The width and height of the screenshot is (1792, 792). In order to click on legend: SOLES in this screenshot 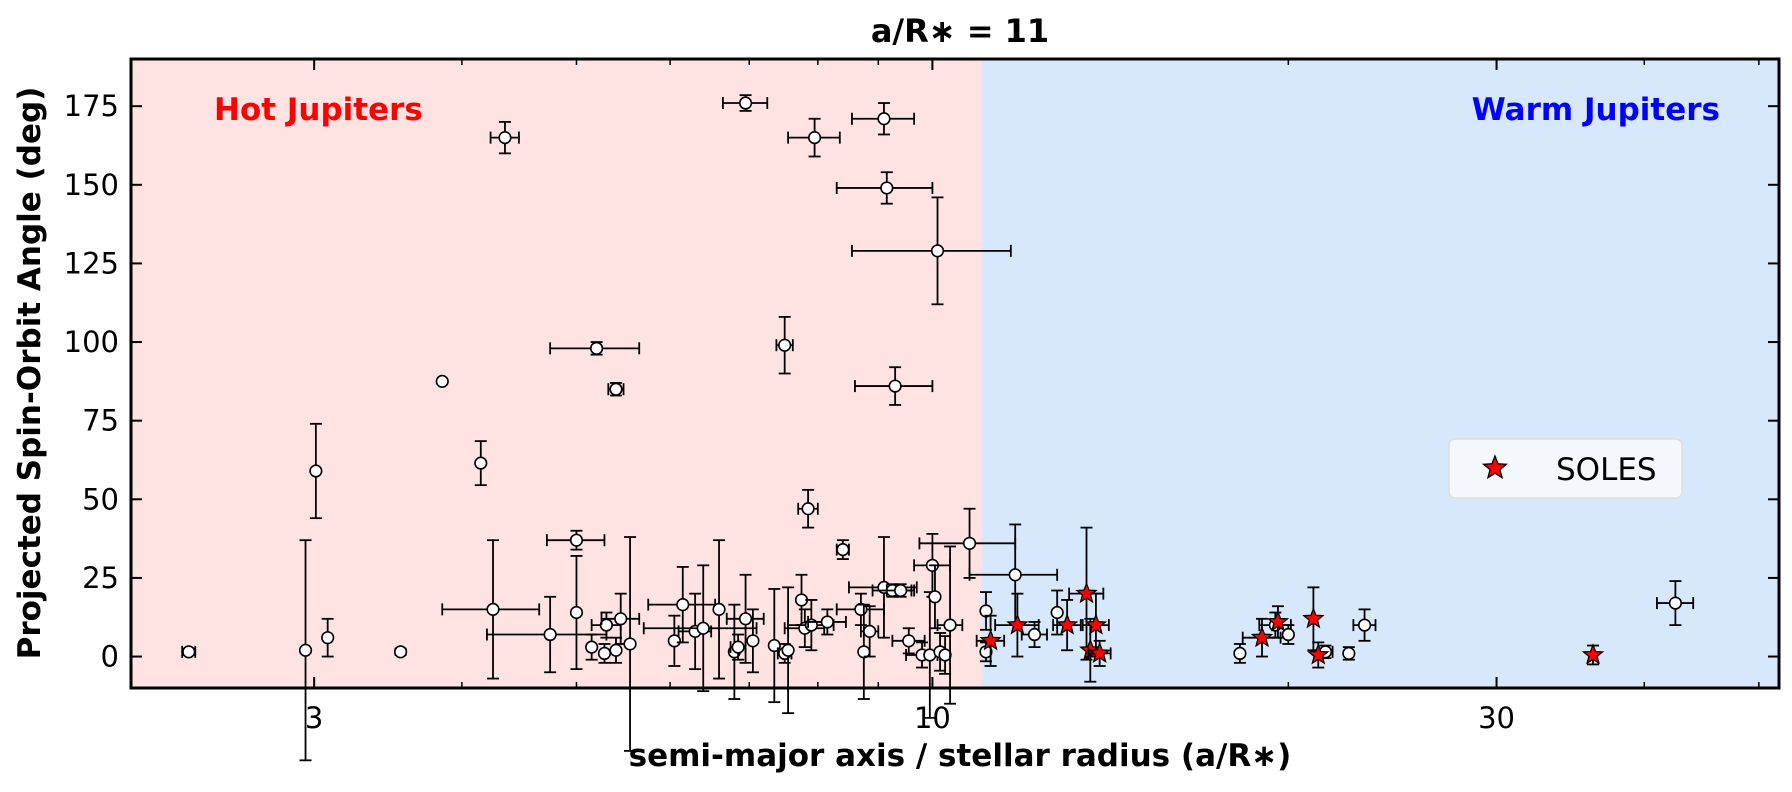, I will do `click(1565, 468)`.